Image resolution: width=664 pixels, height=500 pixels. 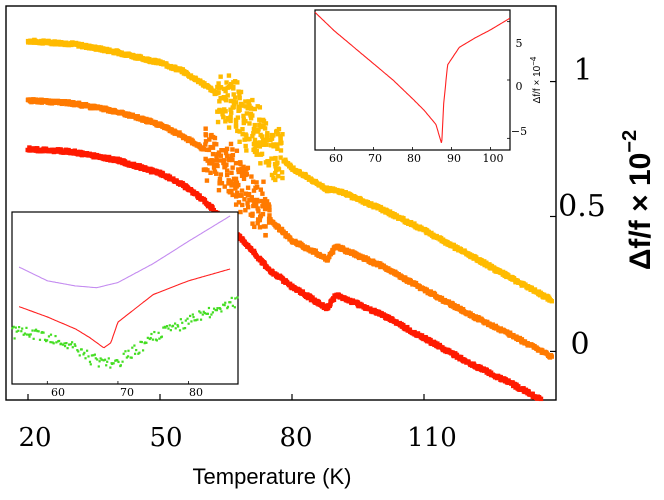 I want to click on y-tick-label: 0, so click(x=579, y=344).